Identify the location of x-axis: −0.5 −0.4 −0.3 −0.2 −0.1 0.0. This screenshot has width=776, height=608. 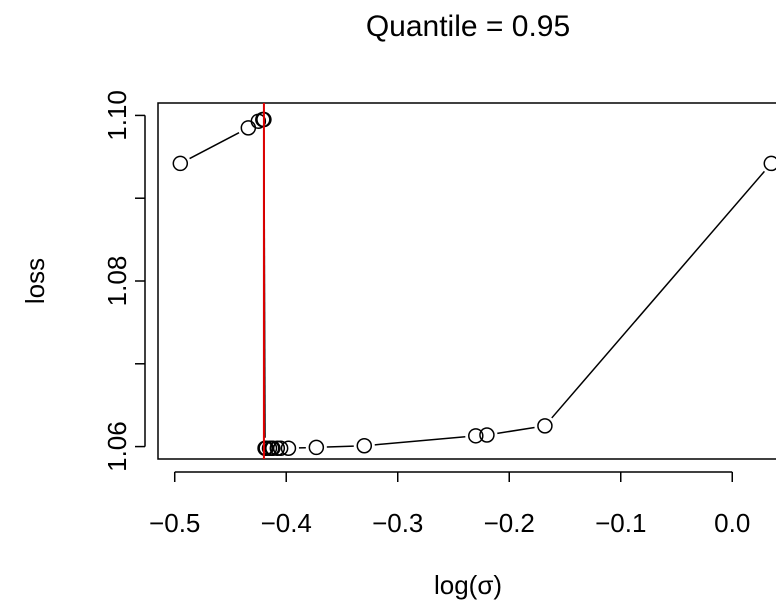
(449, 504).